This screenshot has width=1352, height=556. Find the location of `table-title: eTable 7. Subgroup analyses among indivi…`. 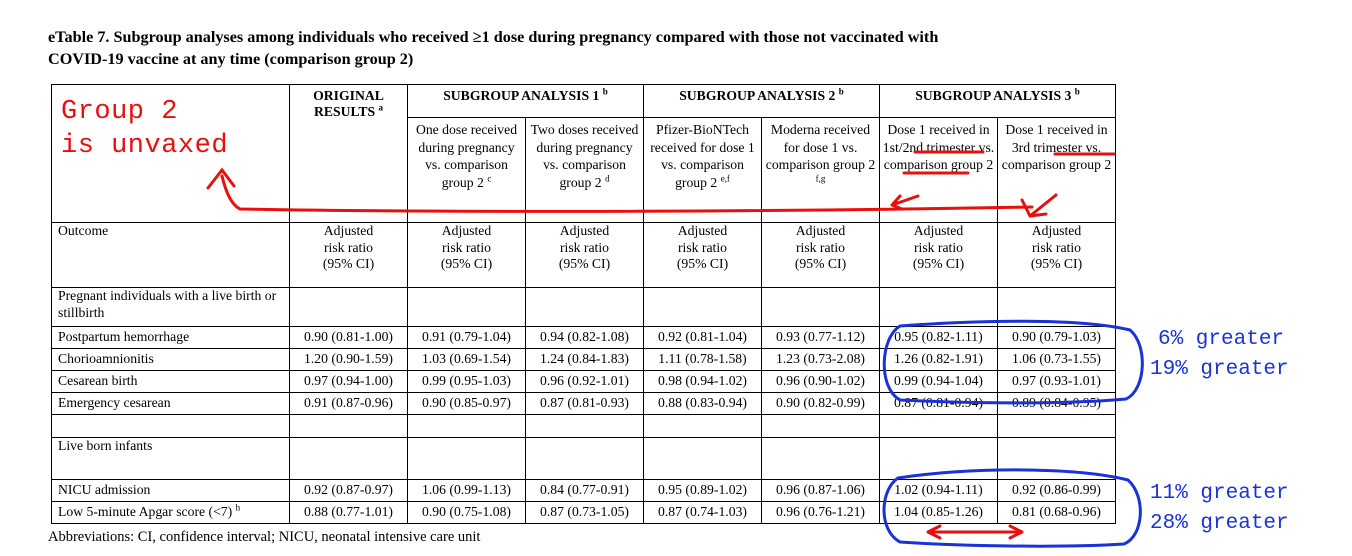

table-title: eTable 7. Subgroup analyses among indivi… is located at coordinates (588, 48).